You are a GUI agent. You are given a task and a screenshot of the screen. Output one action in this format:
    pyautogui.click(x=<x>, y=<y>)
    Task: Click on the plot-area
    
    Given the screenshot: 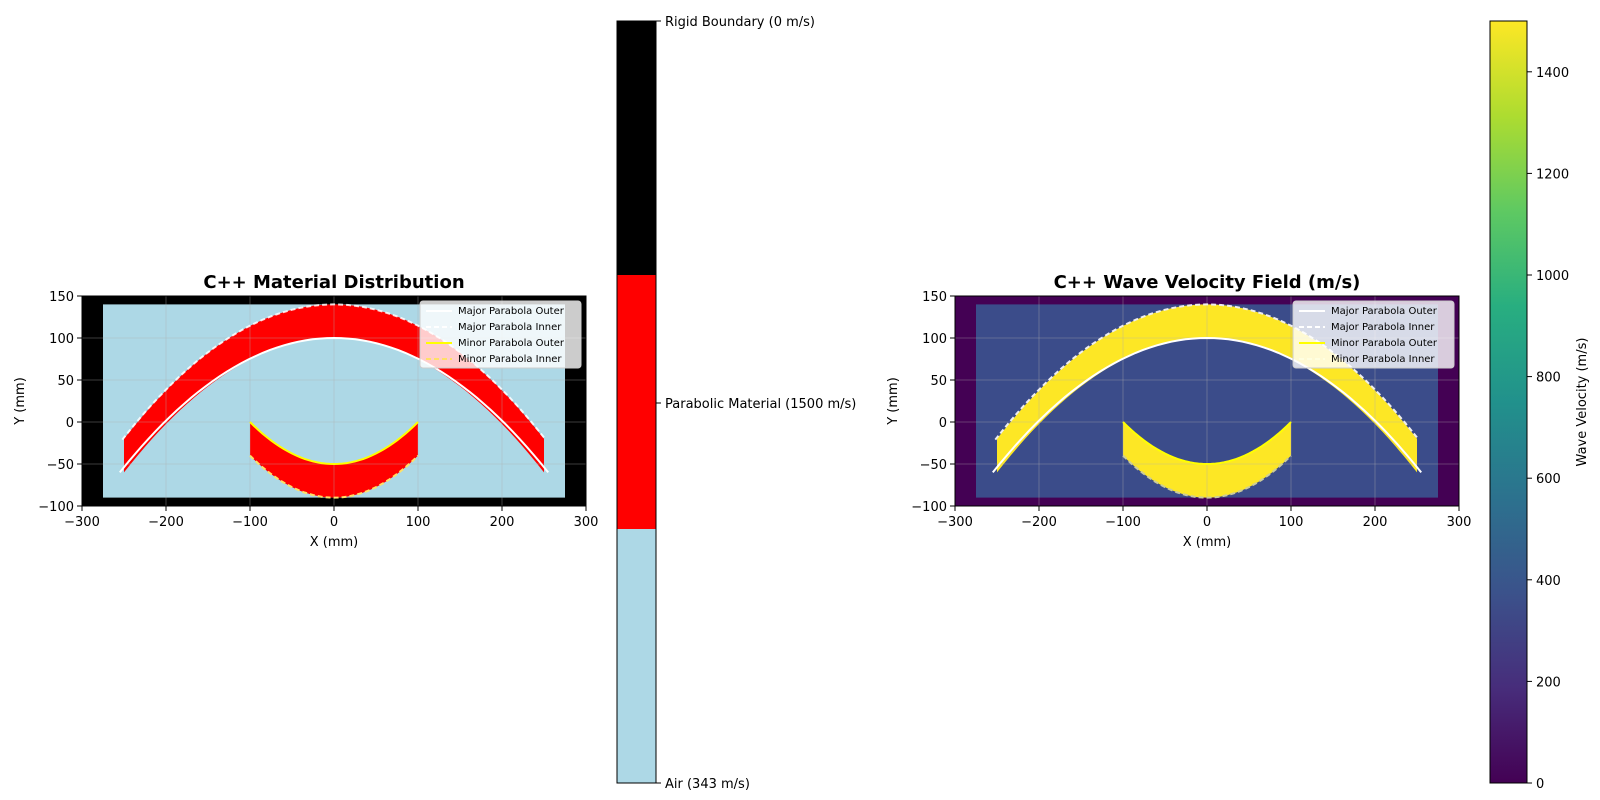 What is the action you would take?
    pyautogui.click(x=1207, y=401)
    